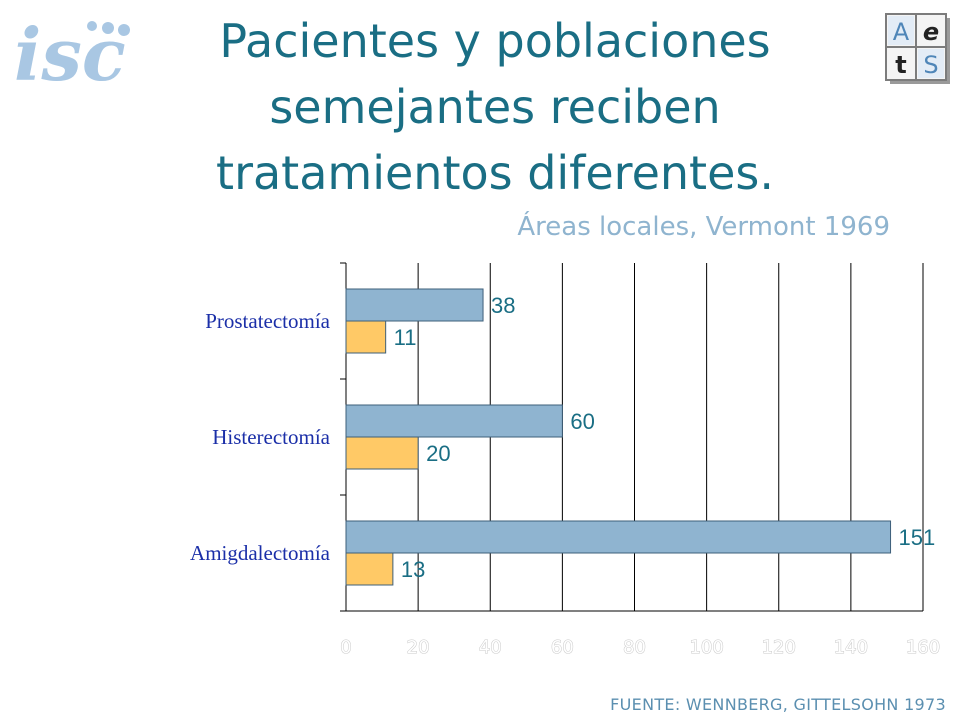 The image size is (960, 720). I want to click on chart-subtitle: Áreas locales, Vermont 1969, so click(703, 227).